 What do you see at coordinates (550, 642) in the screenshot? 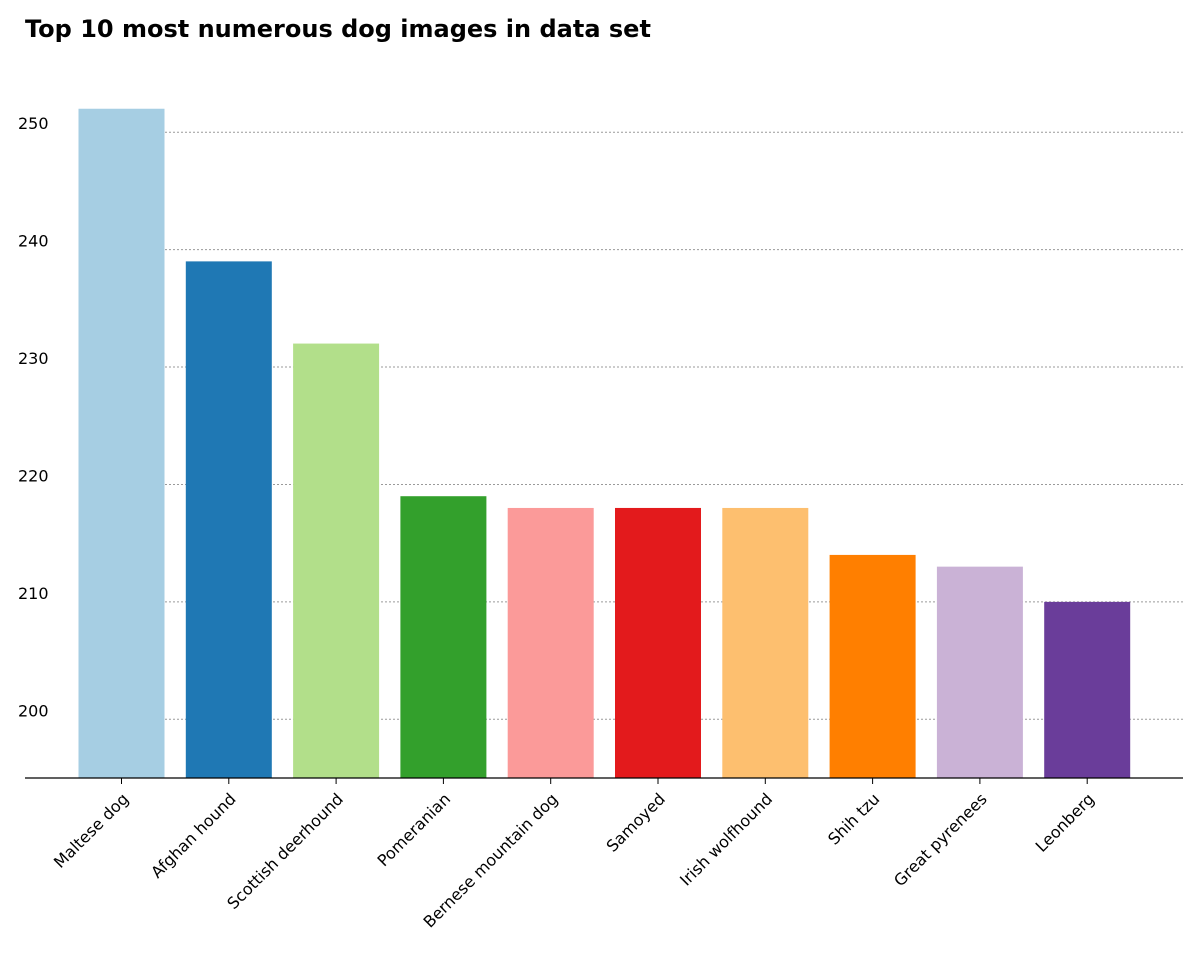
I see `bar-bernese-mountain-dog` at bounding box center [550, 642].